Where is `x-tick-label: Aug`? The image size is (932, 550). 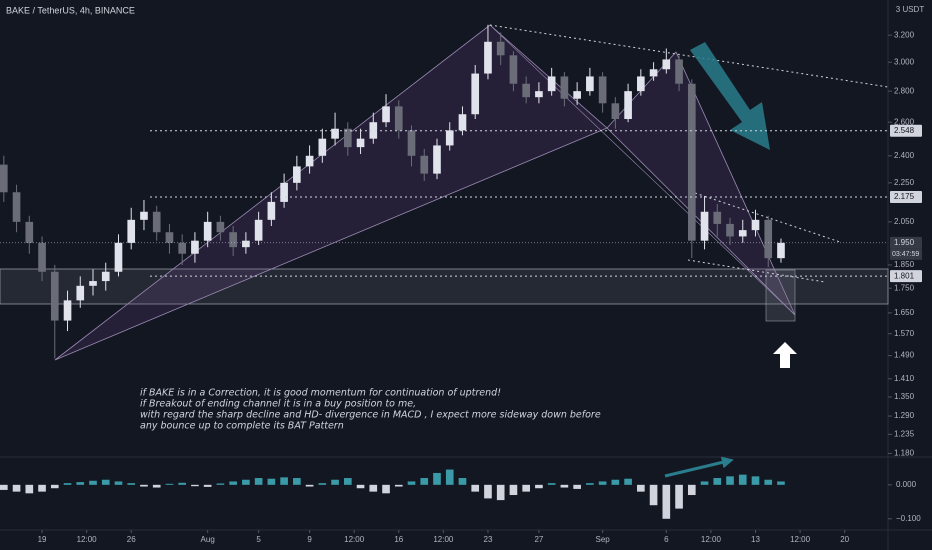 x-tick-label: Aug is located at coordinates (208, 539).